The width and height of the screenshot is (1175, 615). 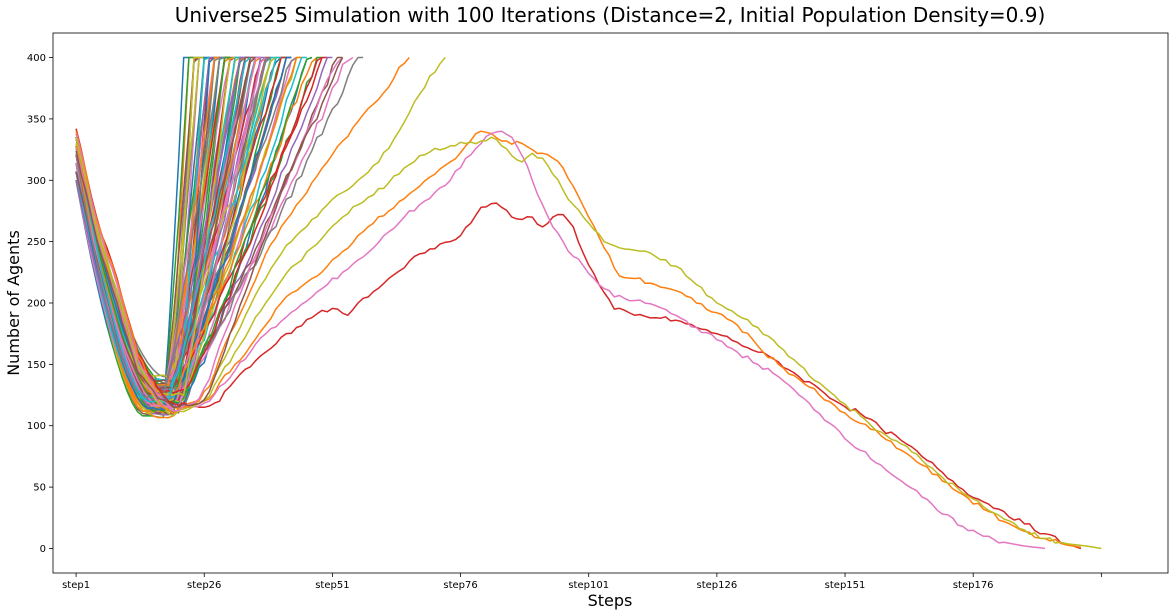 What do you see at coordinates (610, 600) in the screenshot?
I see `x-axis-title: Steps` at bounding box center [610, 600].